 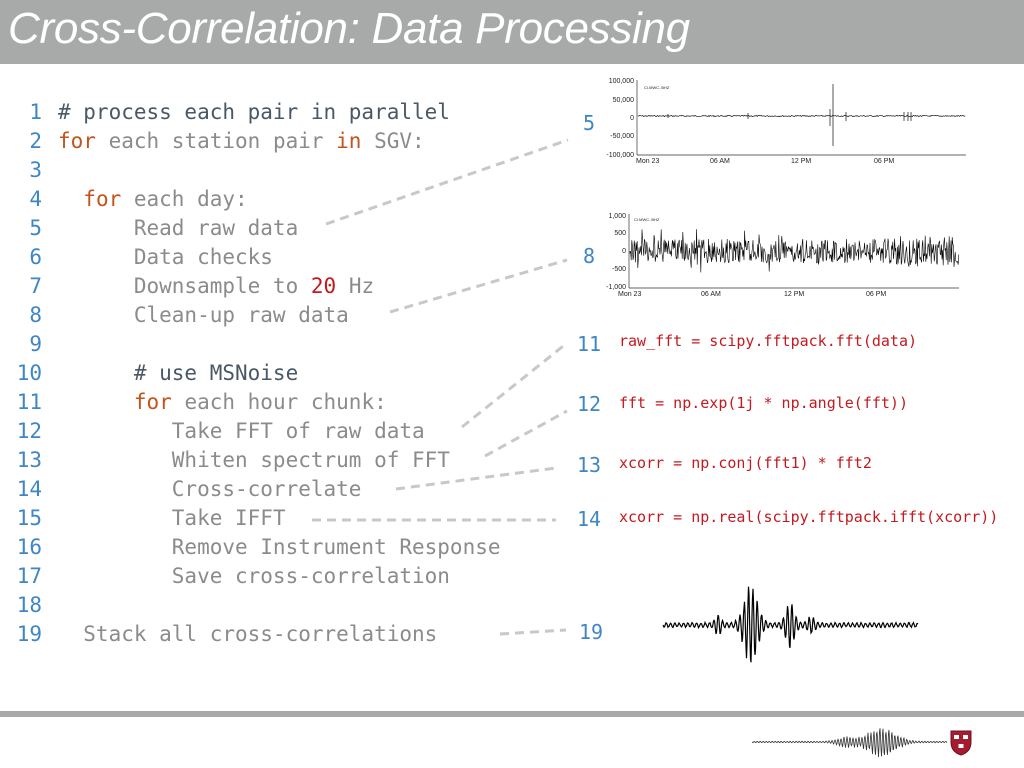 I want to click on raw-x-tick: 06 PM, so click(x=884, y=161).